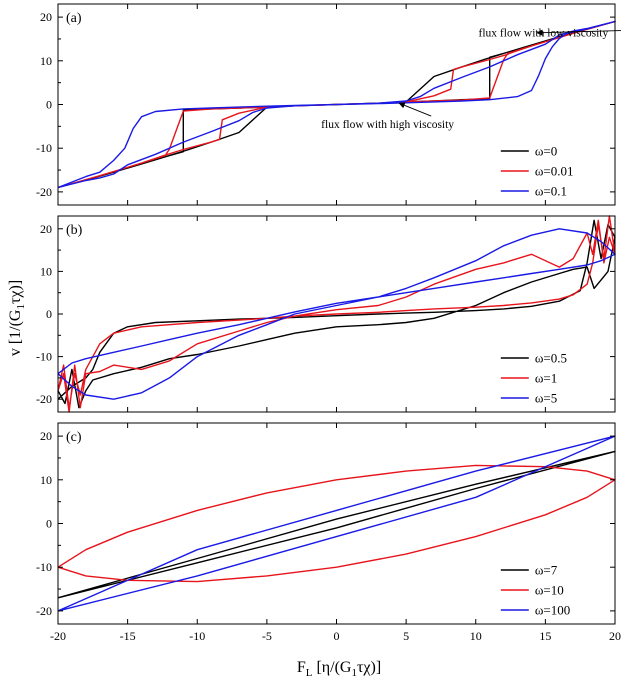 The image size is (621, 683). I want to click on panel-label: (b), so click(74, 230).